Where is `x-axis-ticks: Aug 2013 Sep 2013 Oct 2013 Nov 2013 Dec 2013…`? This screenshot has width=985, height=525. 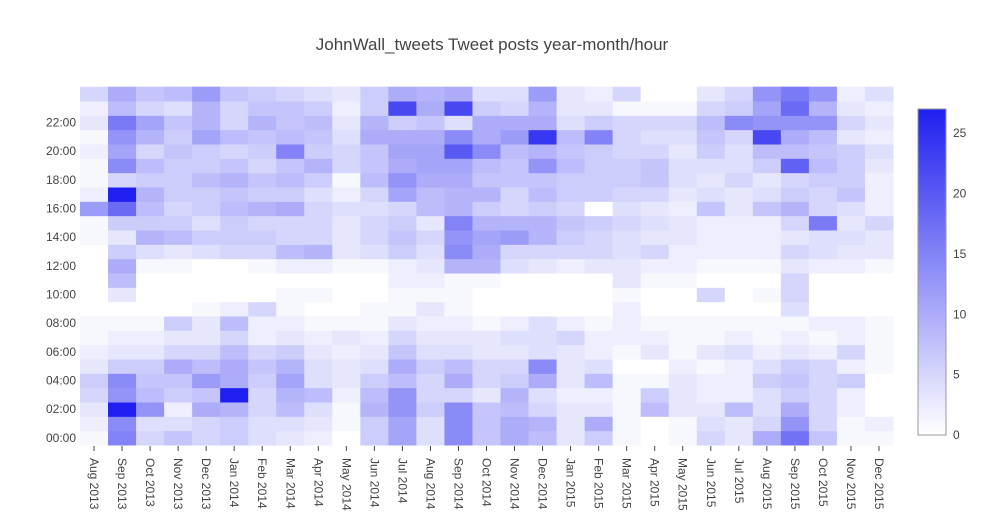
x-axis-ticks: Aug 2013 Sep 2013 Oct 2013 Nov 2013 Dec 2013… is located at coordinates (486, 478).